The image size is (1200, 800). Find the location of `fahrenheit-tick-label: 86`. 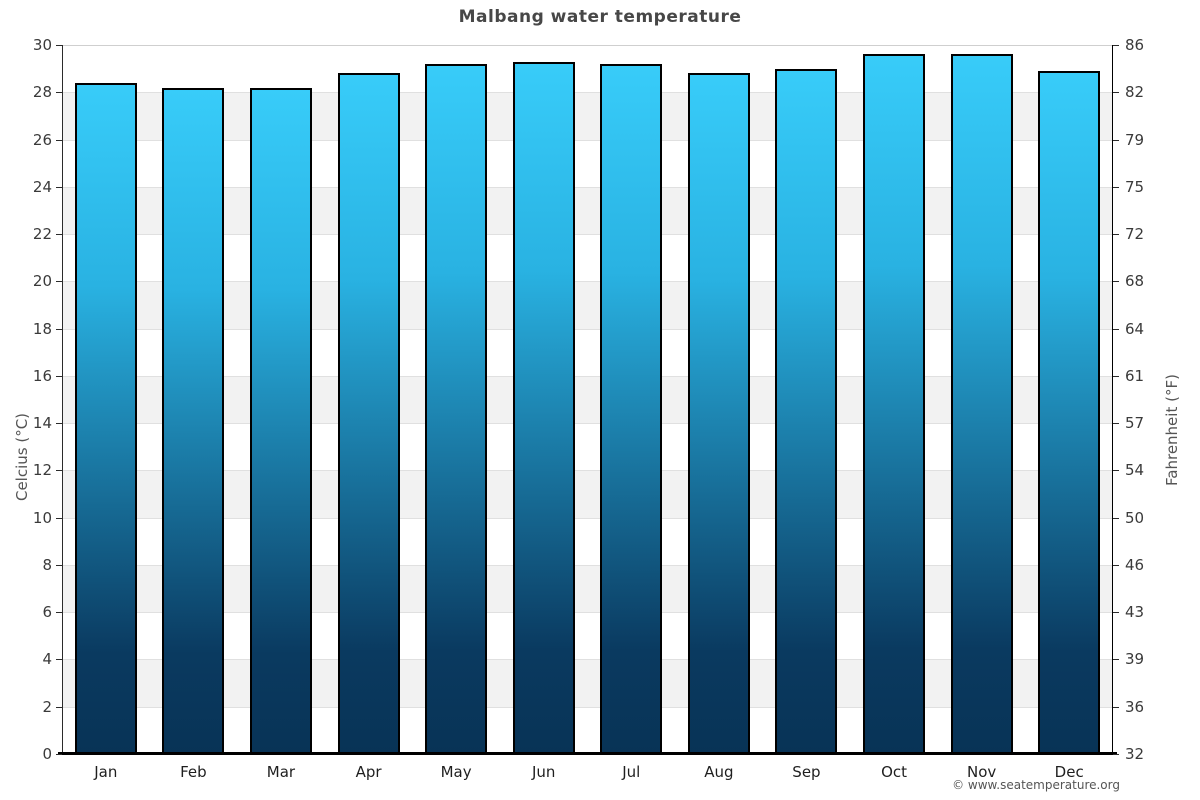

fahrenheit-tick-label: 86 is located at coordinates (1135, 45).